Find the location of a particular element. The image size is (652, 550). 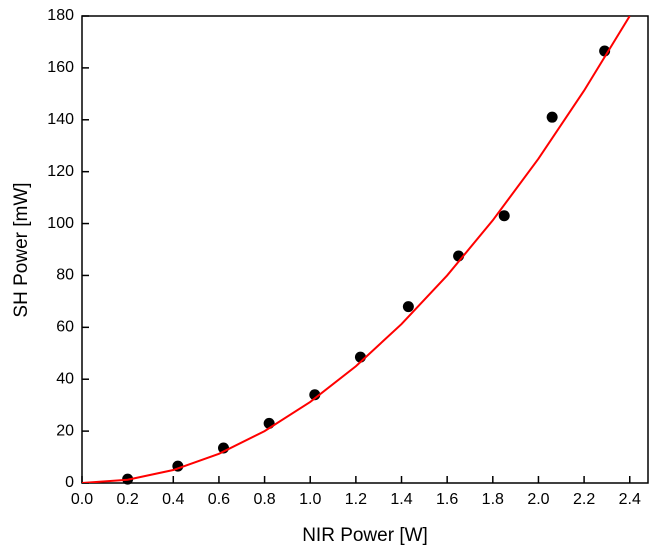

y-tick-label: 60 is located at coordinates (65, 327).